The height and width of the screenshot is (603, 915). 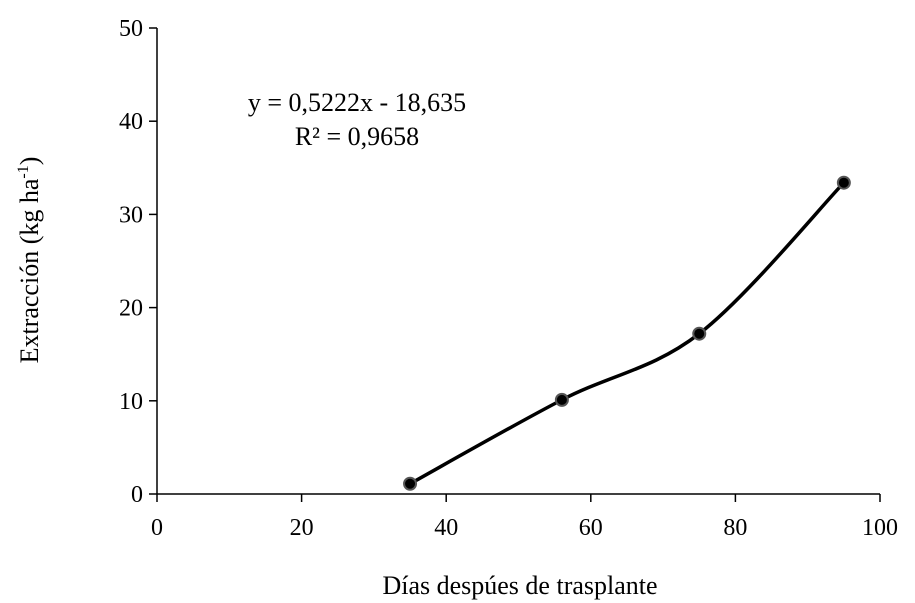 I want to click on x-tick-label: 20, so click(x=302, y=528).